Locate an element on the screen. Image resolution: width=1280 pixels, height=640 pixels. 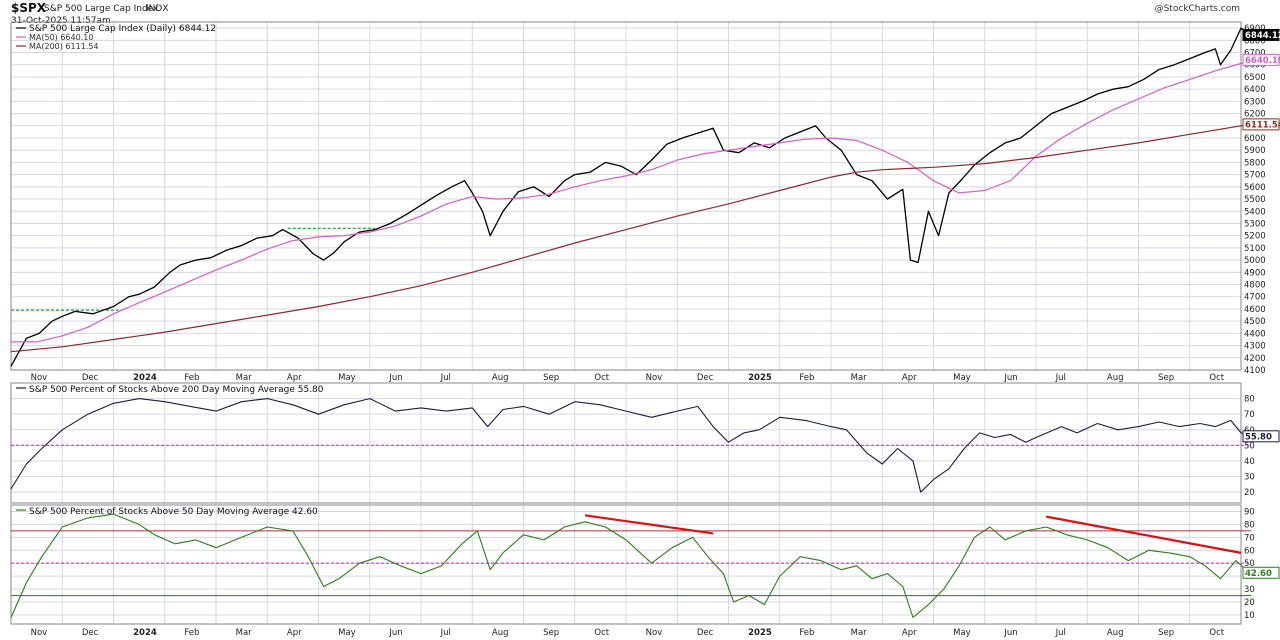
y-tick-label: 4900 is located at coordinates (1255, 273).